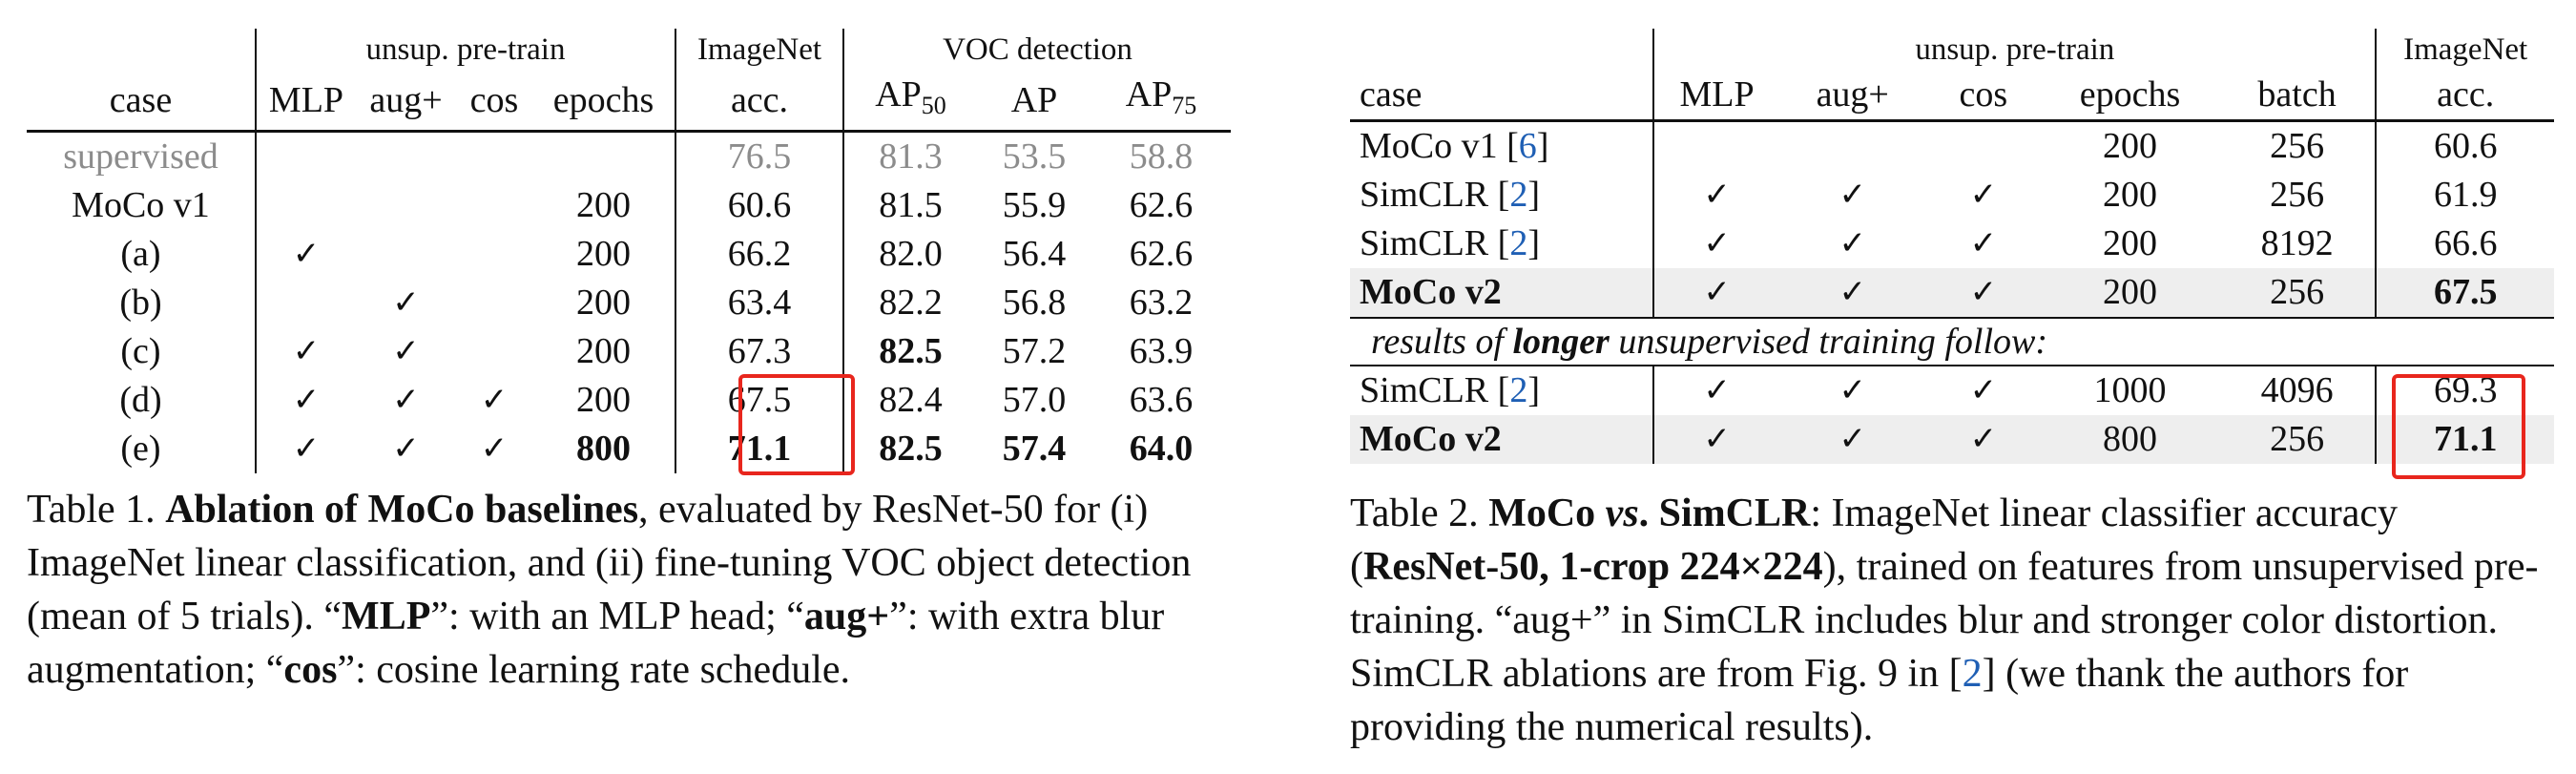 This screenshot has height=774, width=2576. Describe the element at coordinates (1952, 96) in the screenshot. I see `table2-column-header: case MLP aug+ cos epochs batch acc.` at that location.